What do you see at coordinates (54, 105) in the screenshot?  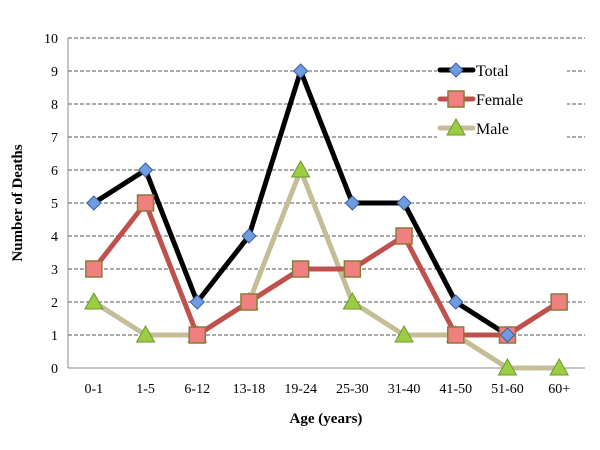 I see `y-tick-label: 8` at bounding box center [54, 105].